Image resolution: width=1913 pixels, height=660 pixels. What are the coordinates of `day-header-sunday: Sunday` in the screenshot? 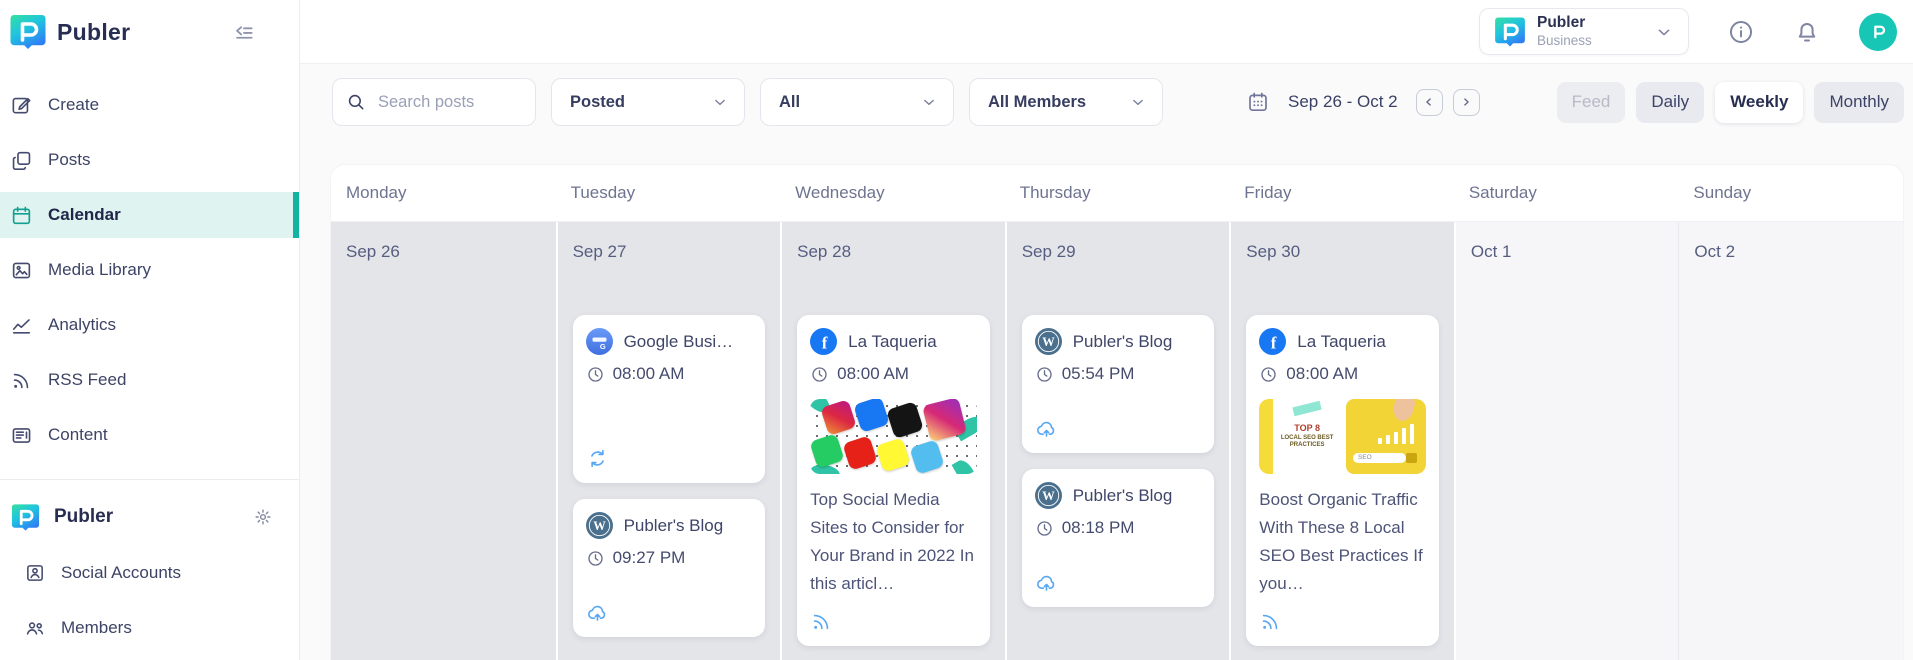 It's located at (1722, 192).